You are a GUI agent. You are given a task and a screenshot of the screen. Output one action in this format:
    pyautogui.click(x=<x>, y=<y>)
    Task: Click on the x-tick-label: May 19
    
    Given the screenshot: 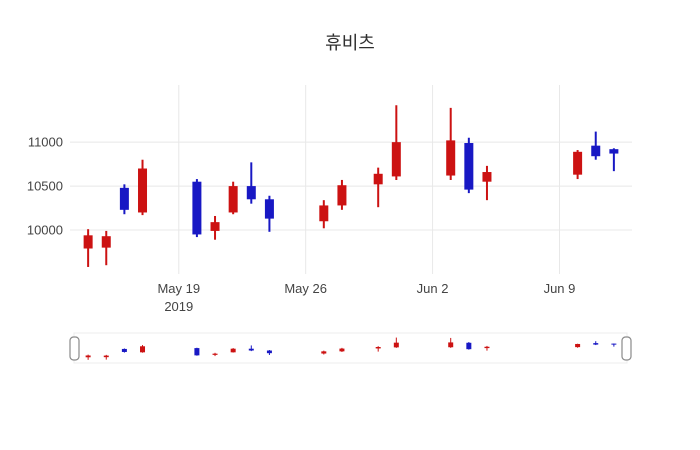 What is the action you would take?
    pyautogui.click(x=178, y=288)
    